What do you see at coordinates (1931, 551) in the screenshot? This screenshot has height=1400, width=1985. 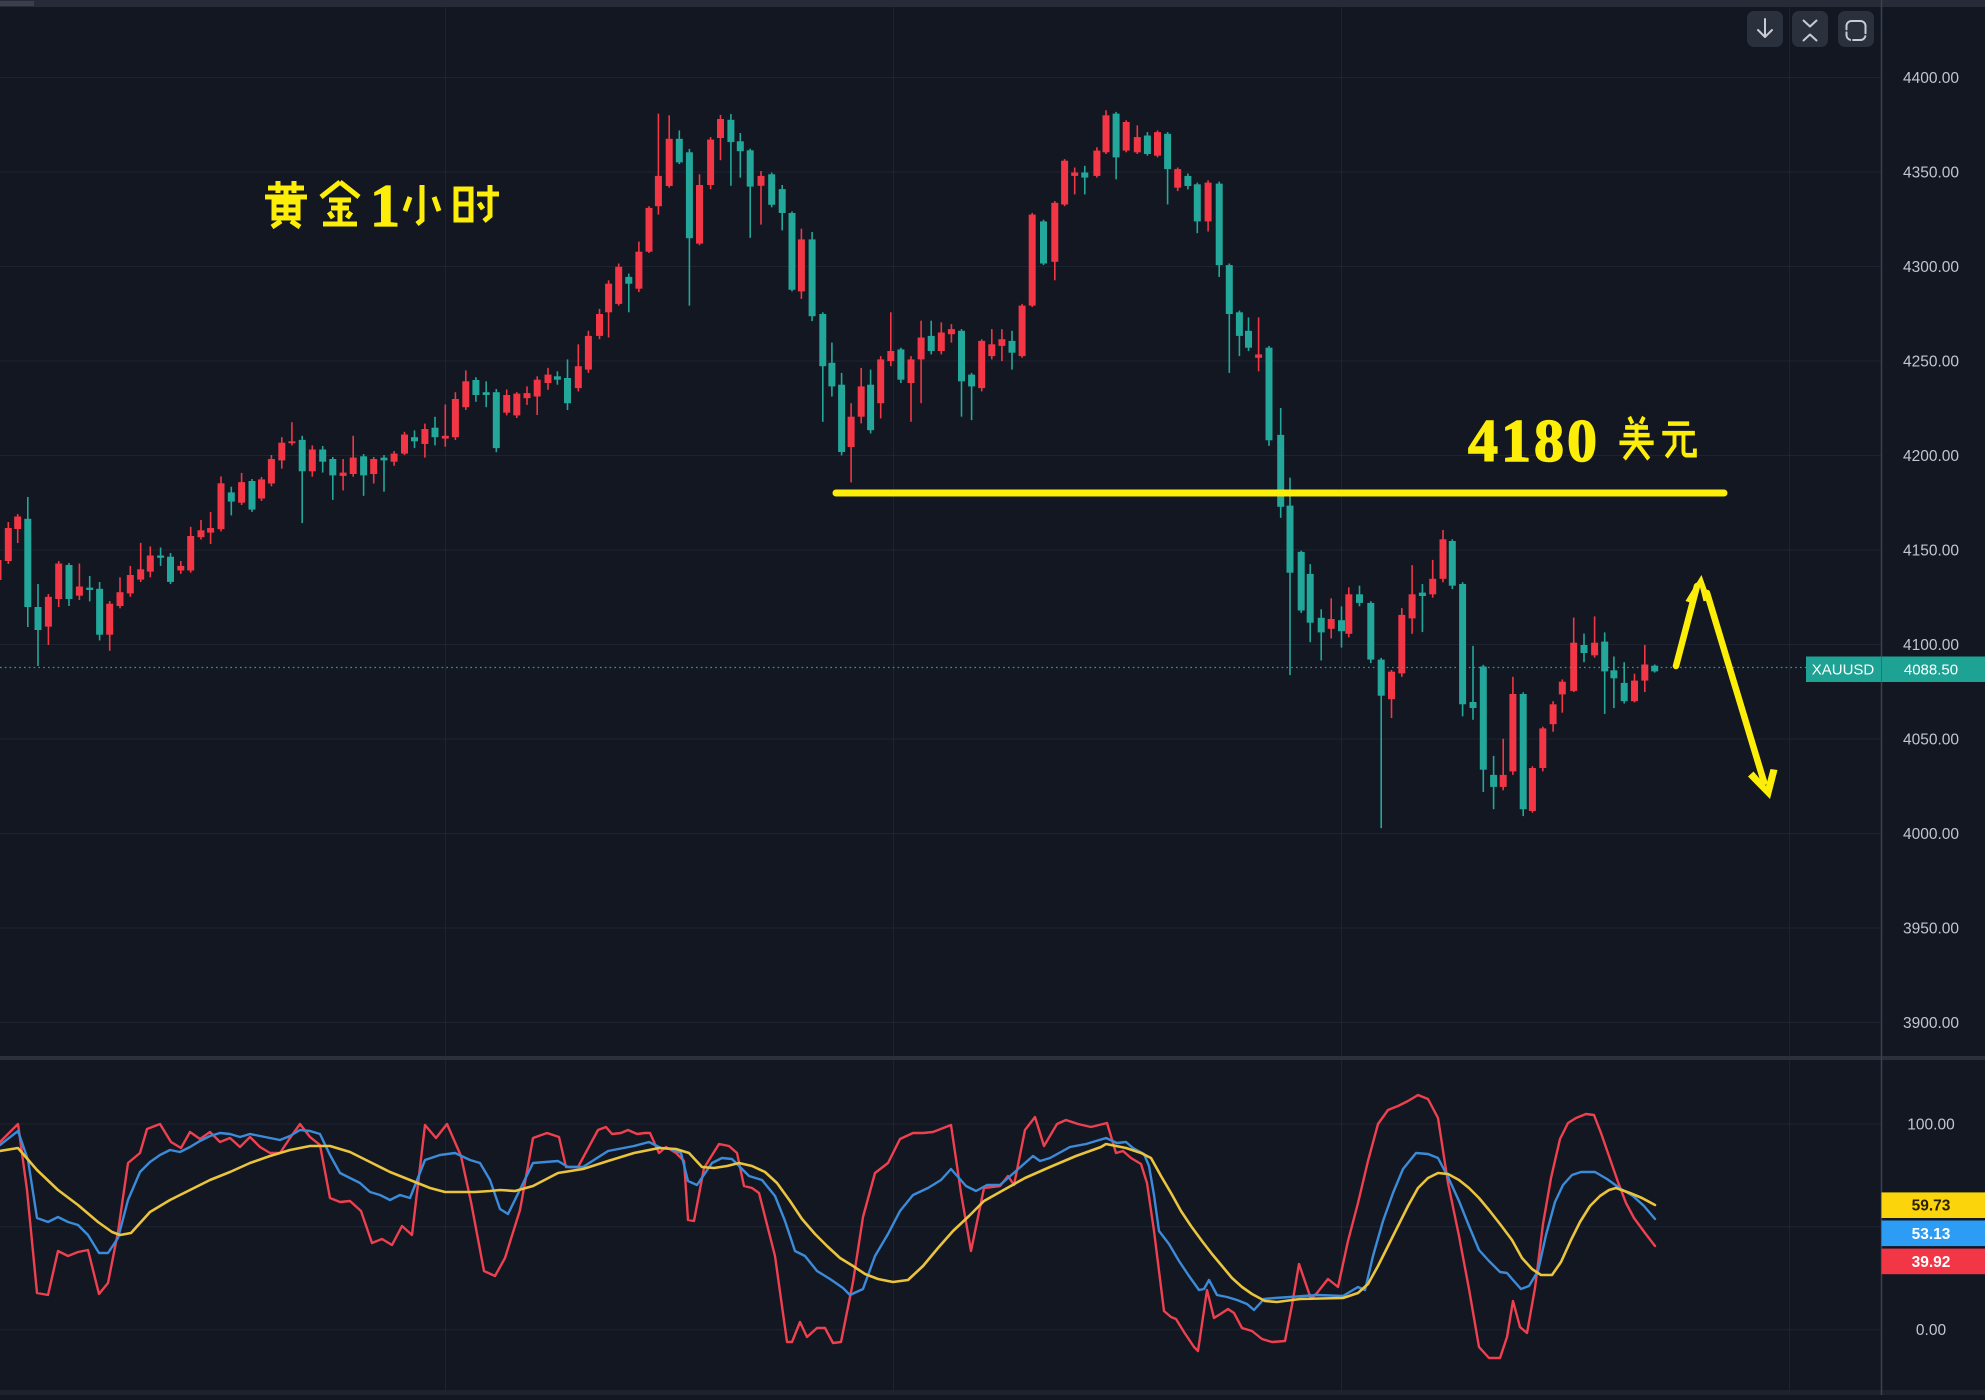 I see `svg-text: 4150.00` at bounding box center [1931, 551].